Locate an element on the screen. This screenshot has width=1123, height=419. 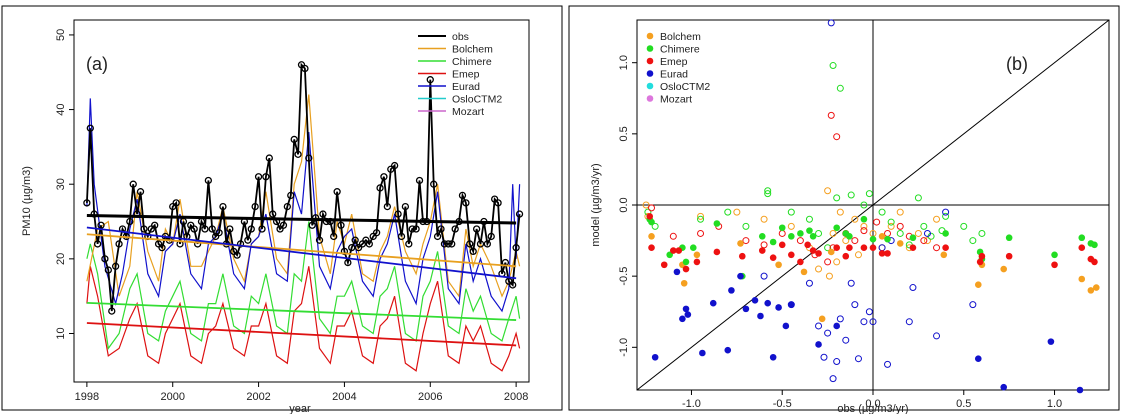
panel-a-ytick-label: 20 is located at coordinates (61, 259).